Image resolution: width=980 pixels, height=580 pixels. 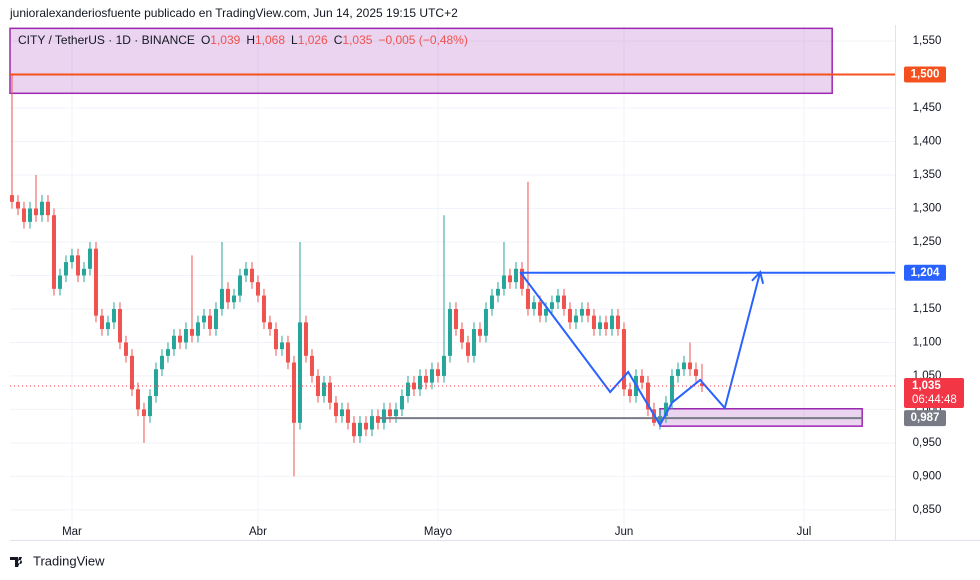 What do you see at coordinates (927, 242) in the screenshot?
I see `y-tick-label: 1,250` at bounding box center [927, 242].